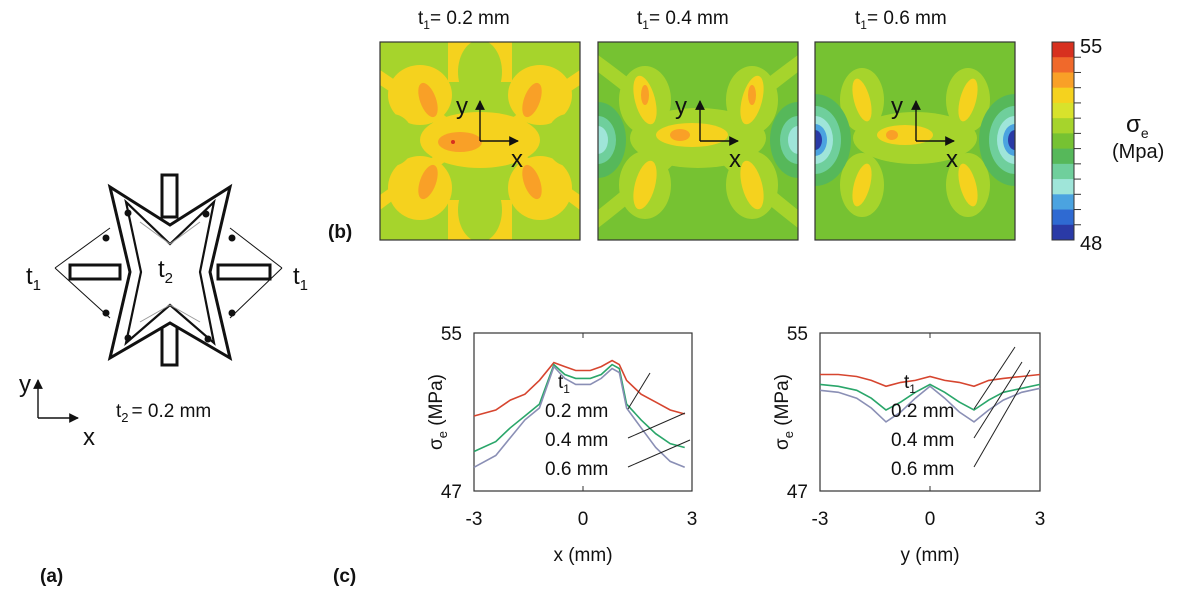 The height and width of the screenshot is (593, 1200). What do you see at coordinates (165, 271) in the screenshot?
I see `t2-label: t2` at bounding box center [165, 271].